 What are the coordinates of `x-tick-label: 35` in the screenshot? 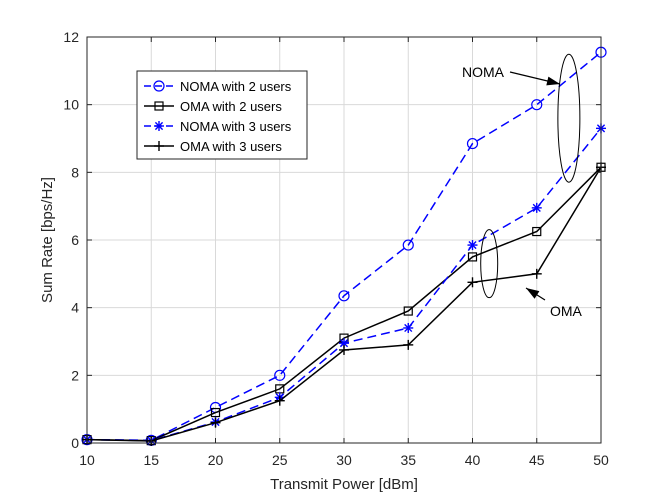 It's located at (408, 460).